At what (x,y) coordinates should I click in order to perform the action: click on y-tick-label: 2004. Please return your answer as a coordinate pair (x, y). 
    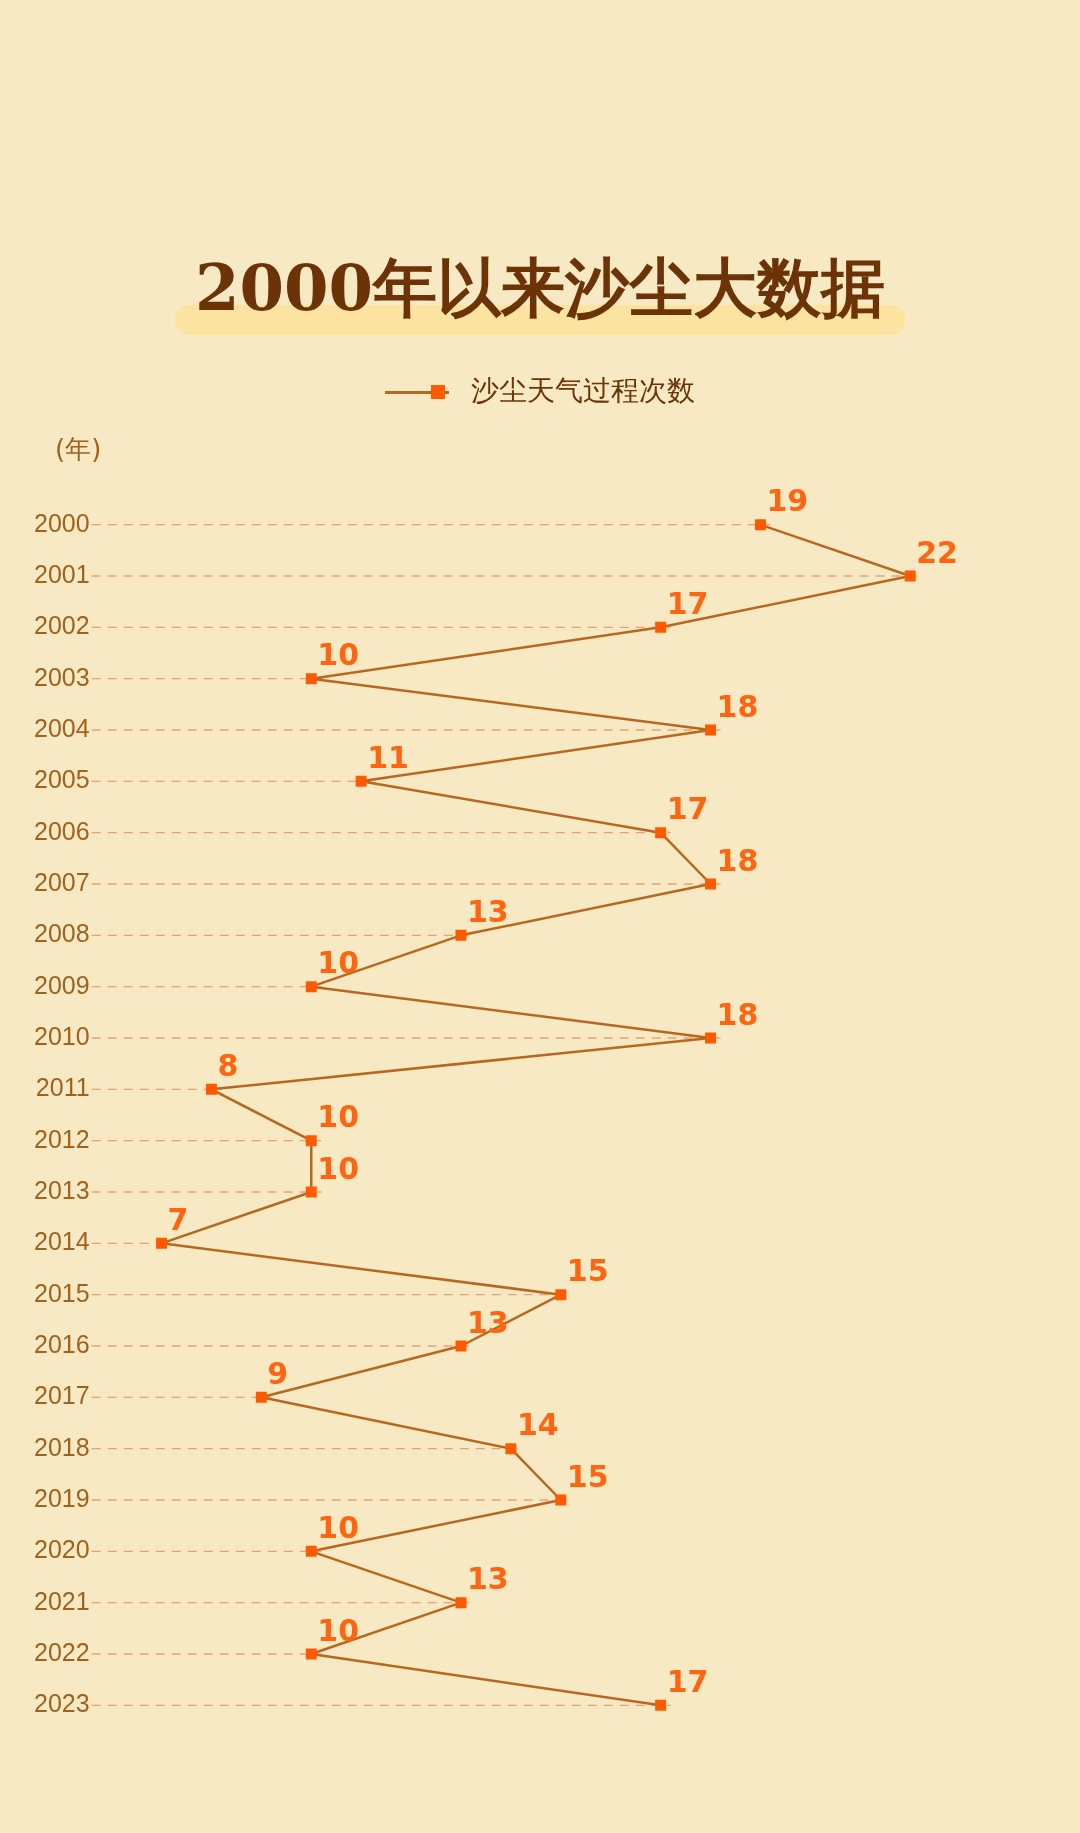
    Looking at the image, I should click on (61, 727).